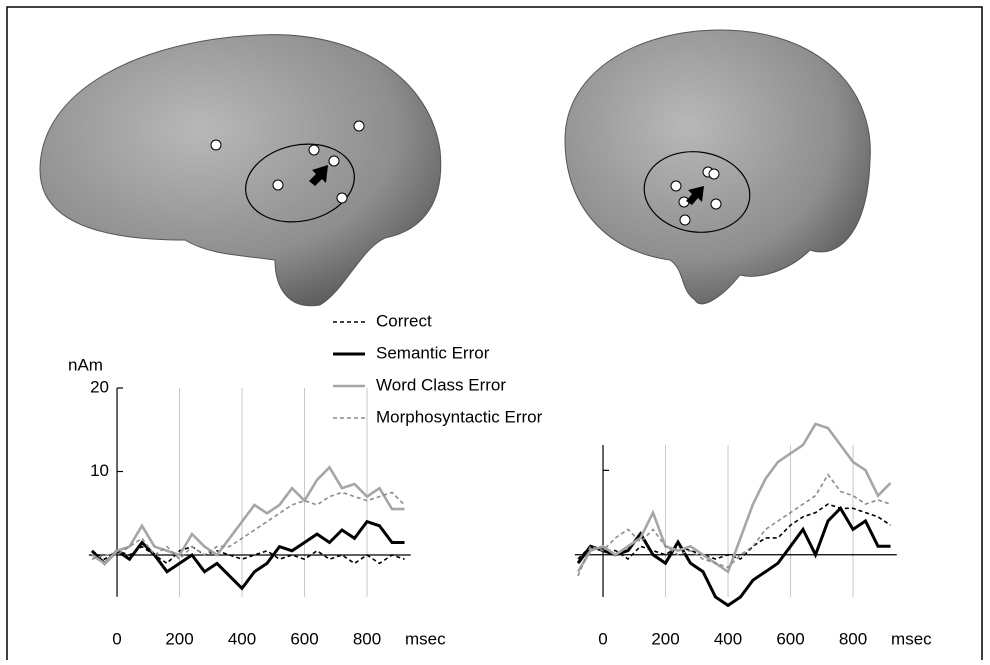 This screenshot has width=990, height=665. Describe the element at coordinates (404, 320) in the screenshot. I see `legend-label: Correct` at that location.